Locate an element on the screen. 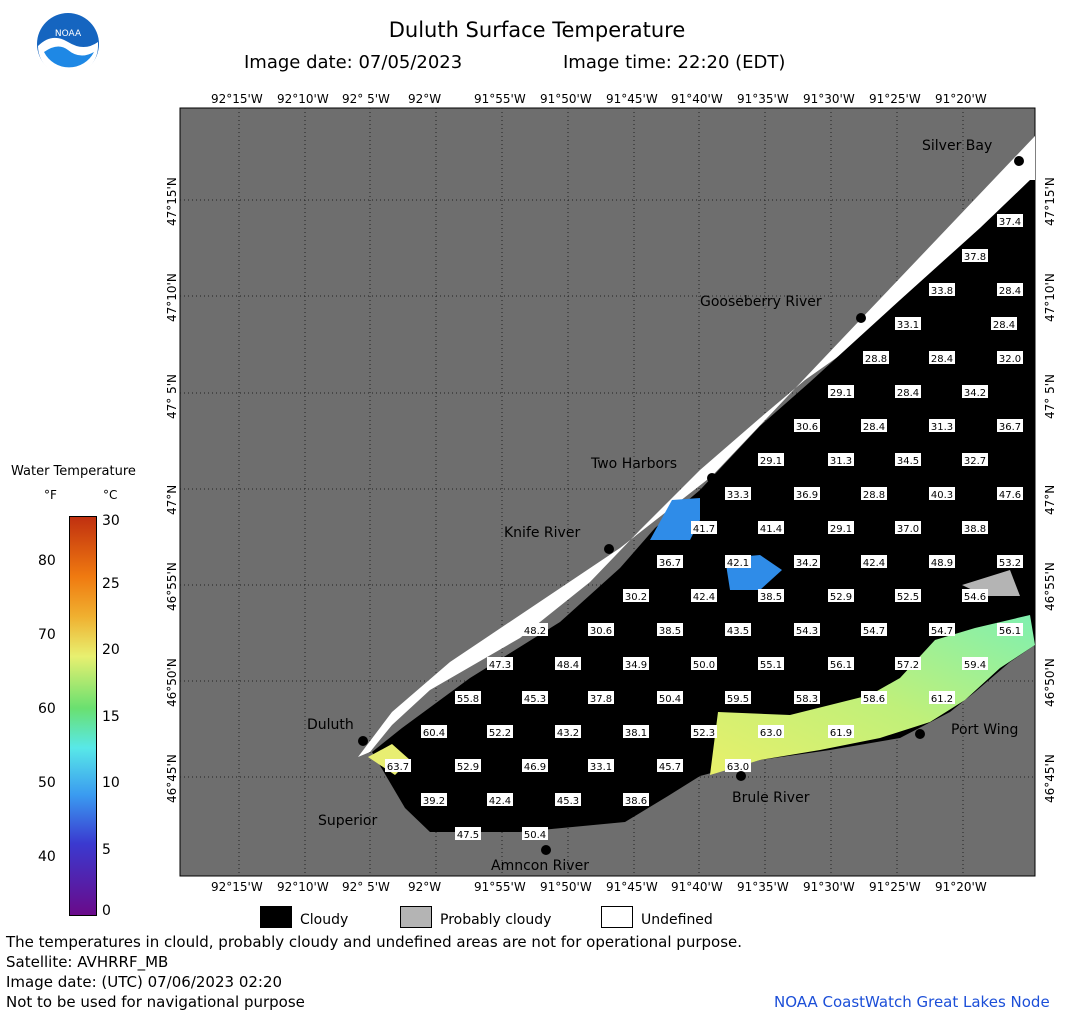 Image resolution: width=1074 pixels, height=1017 pixels. lat-left-tick-label: 47°10'N is located at coordinates (172, 297).